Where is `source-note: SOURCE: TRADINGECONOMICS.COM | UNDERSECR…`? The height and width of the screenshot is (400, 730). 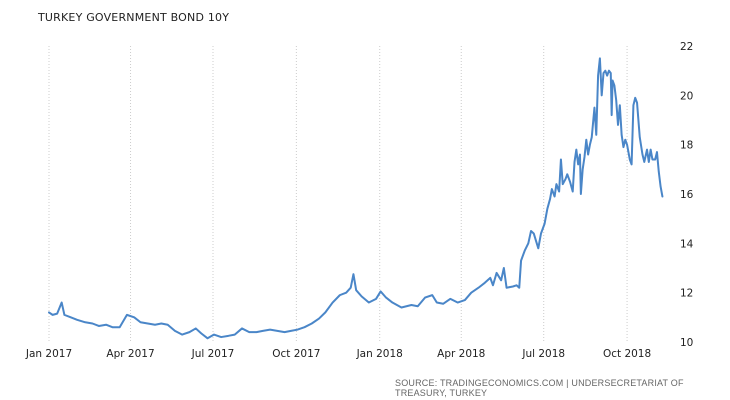 source-note: SOURCE: TRADINGECONOMICS.COM | UNDERSECR… is located at coordinates (539, 388).